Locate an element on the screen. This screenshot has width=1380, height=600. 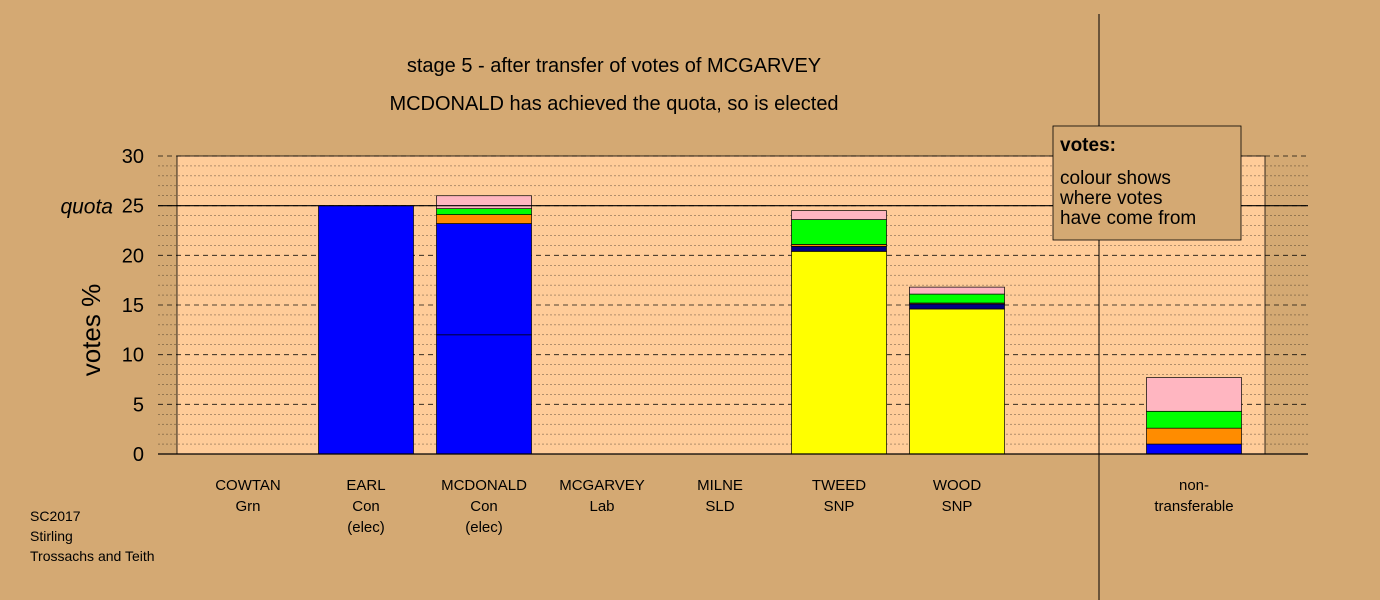
y-tick-label: 0 is located at coordinates (138, 455).